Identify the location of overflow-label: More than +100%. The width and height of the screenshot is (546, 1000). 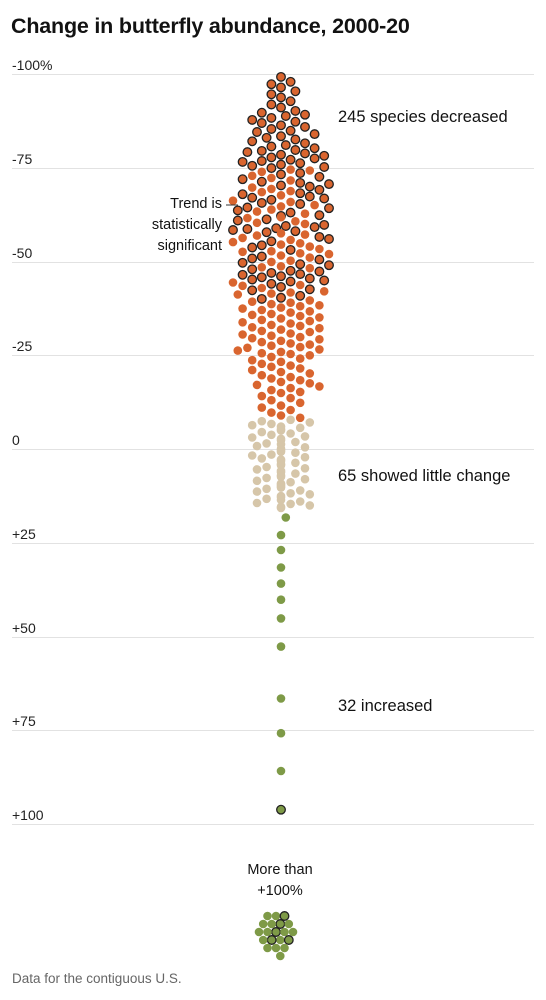
(280, 881).